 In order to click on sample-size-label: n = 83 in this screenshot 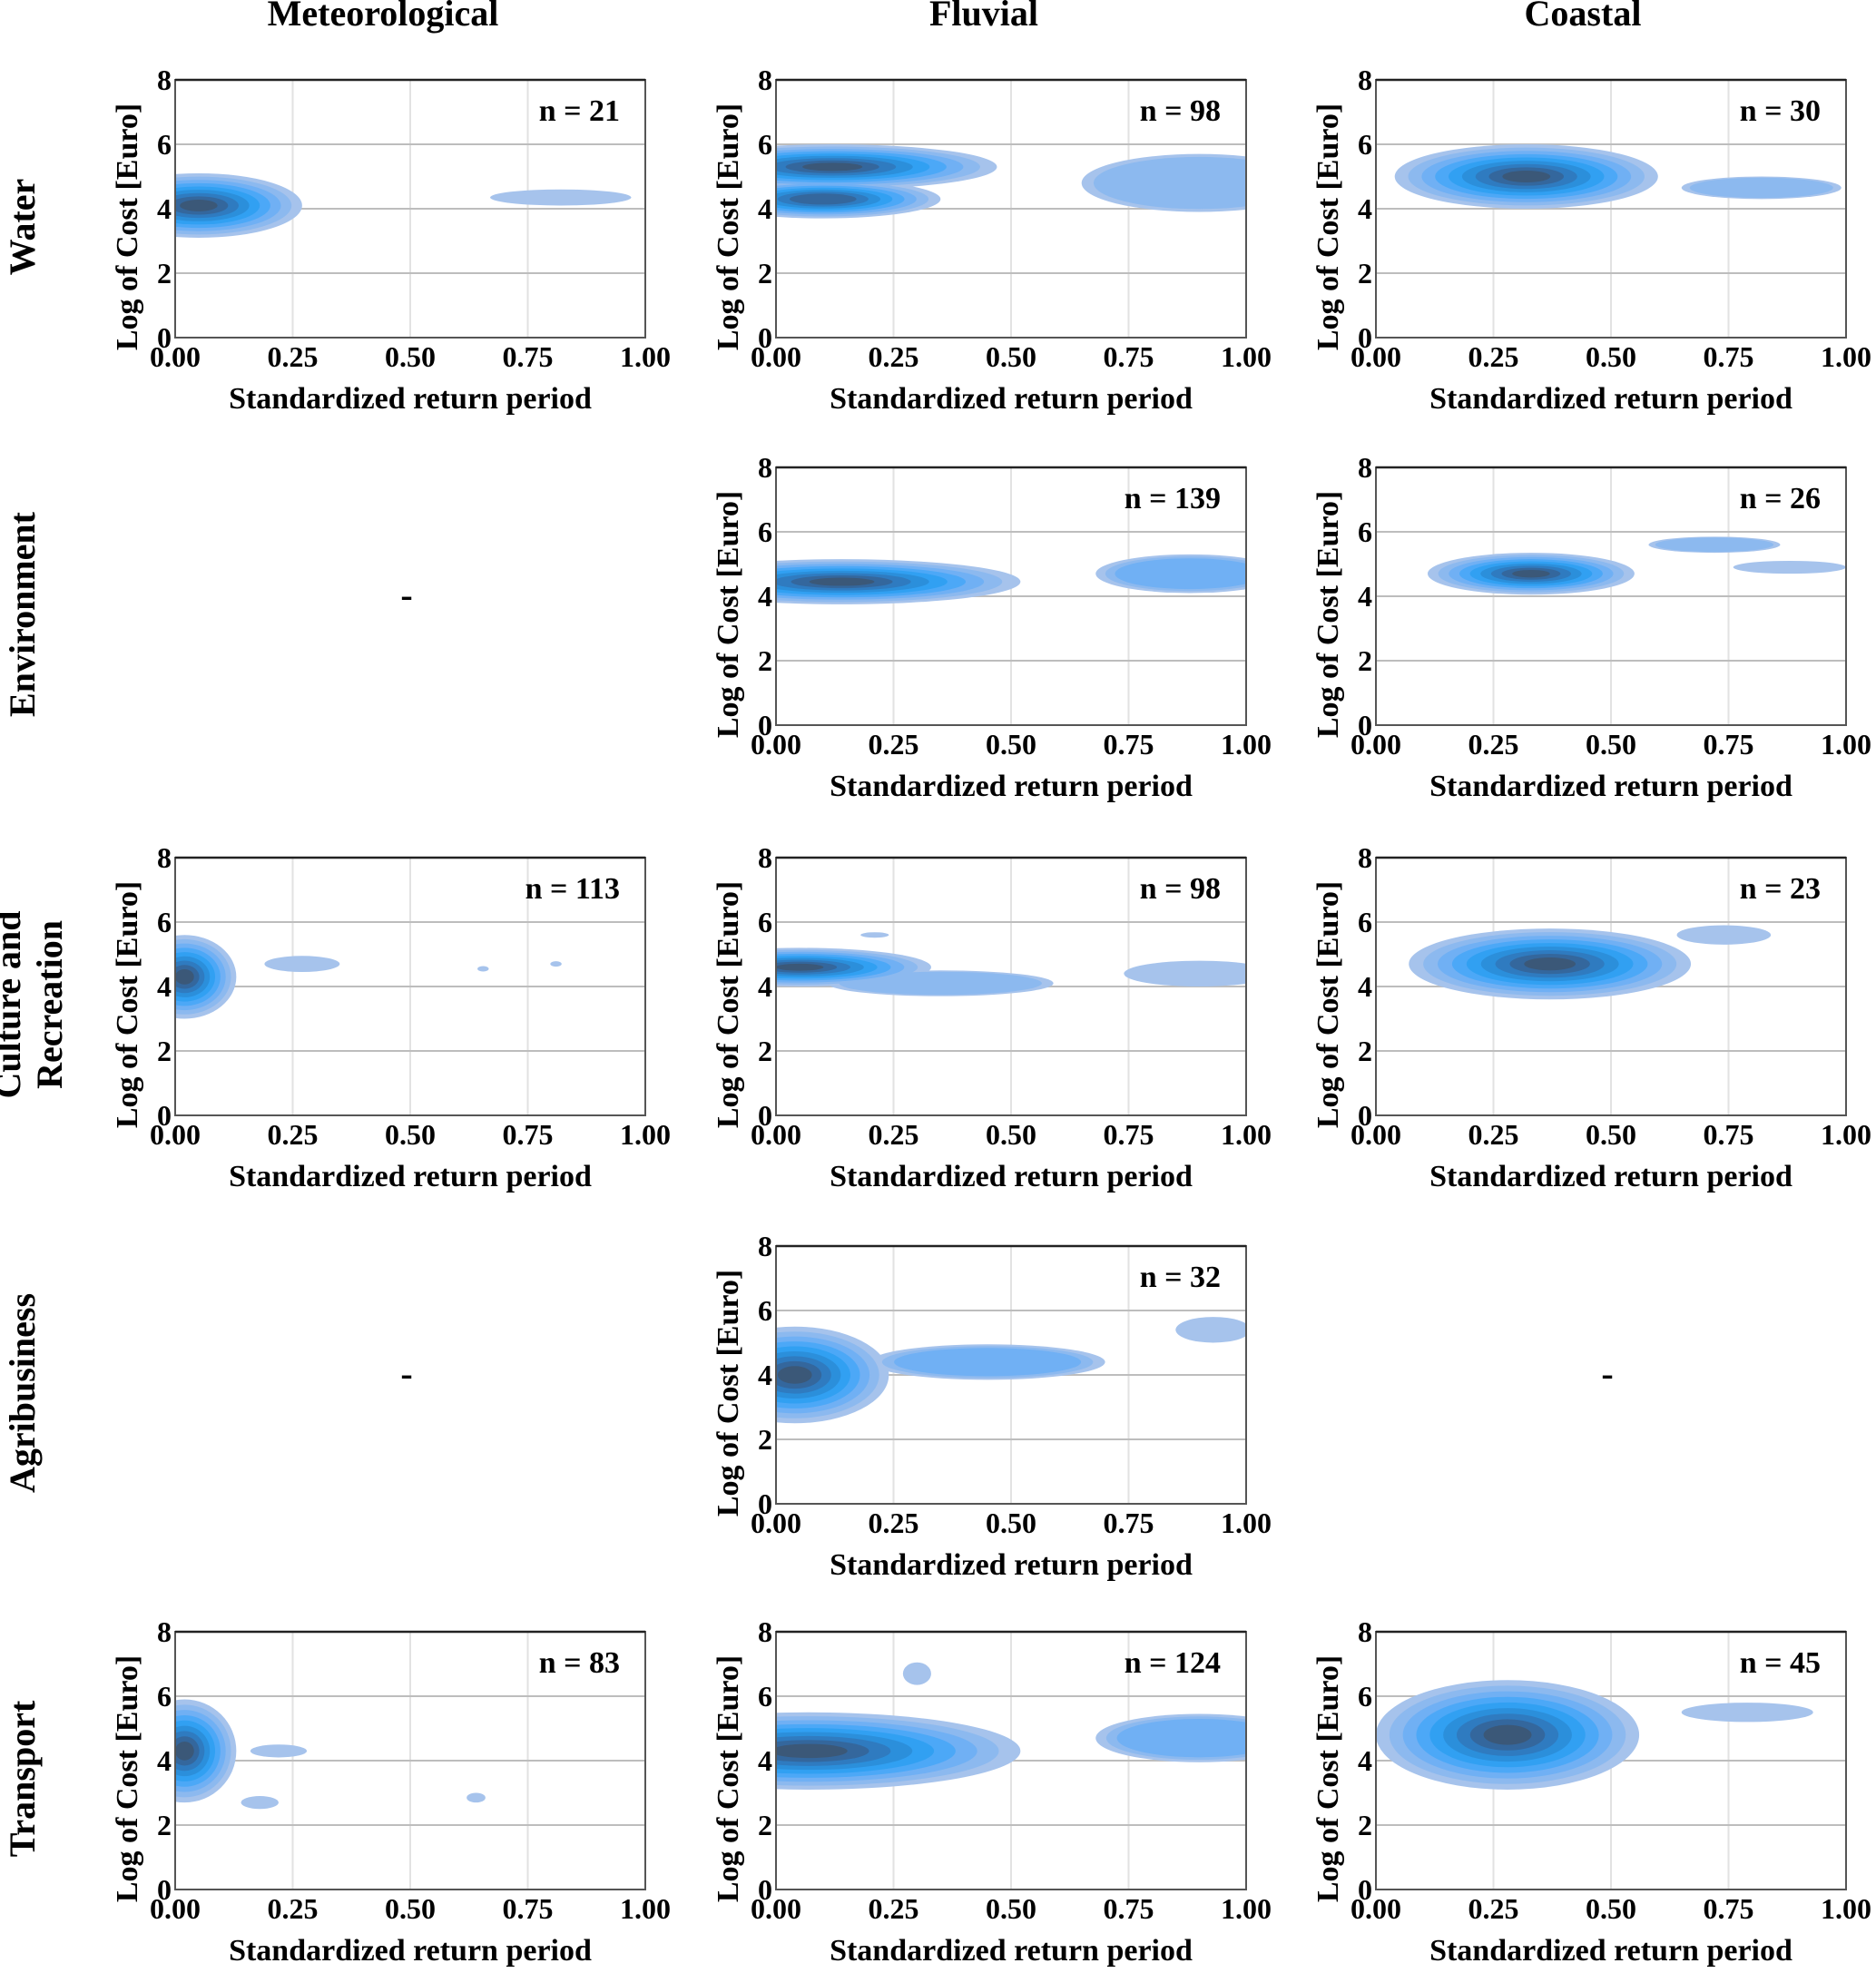, I will do `click(579, 1663)`.